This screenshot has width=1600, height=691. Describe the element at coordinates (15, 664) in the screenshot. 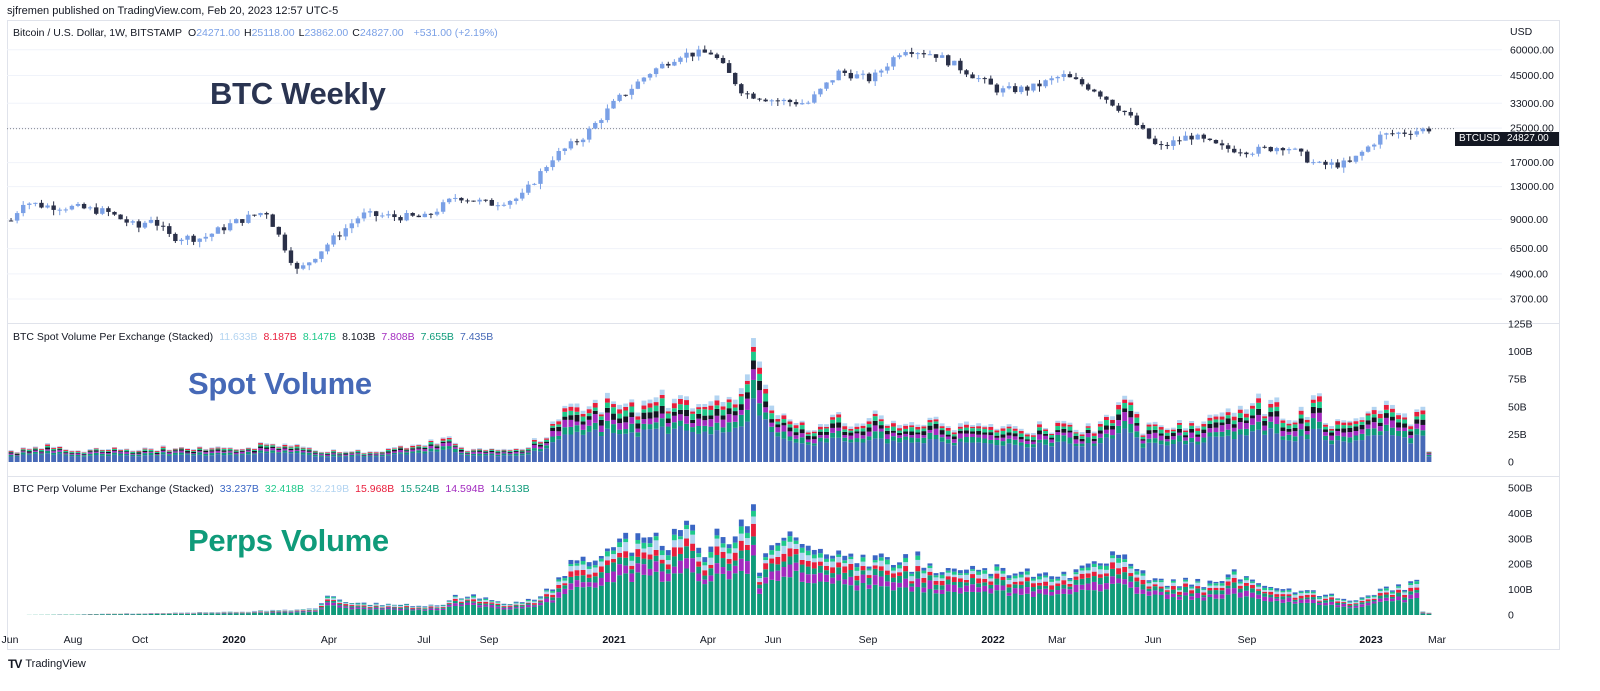

I see `tradingview-logo-icon: TV` at that location.